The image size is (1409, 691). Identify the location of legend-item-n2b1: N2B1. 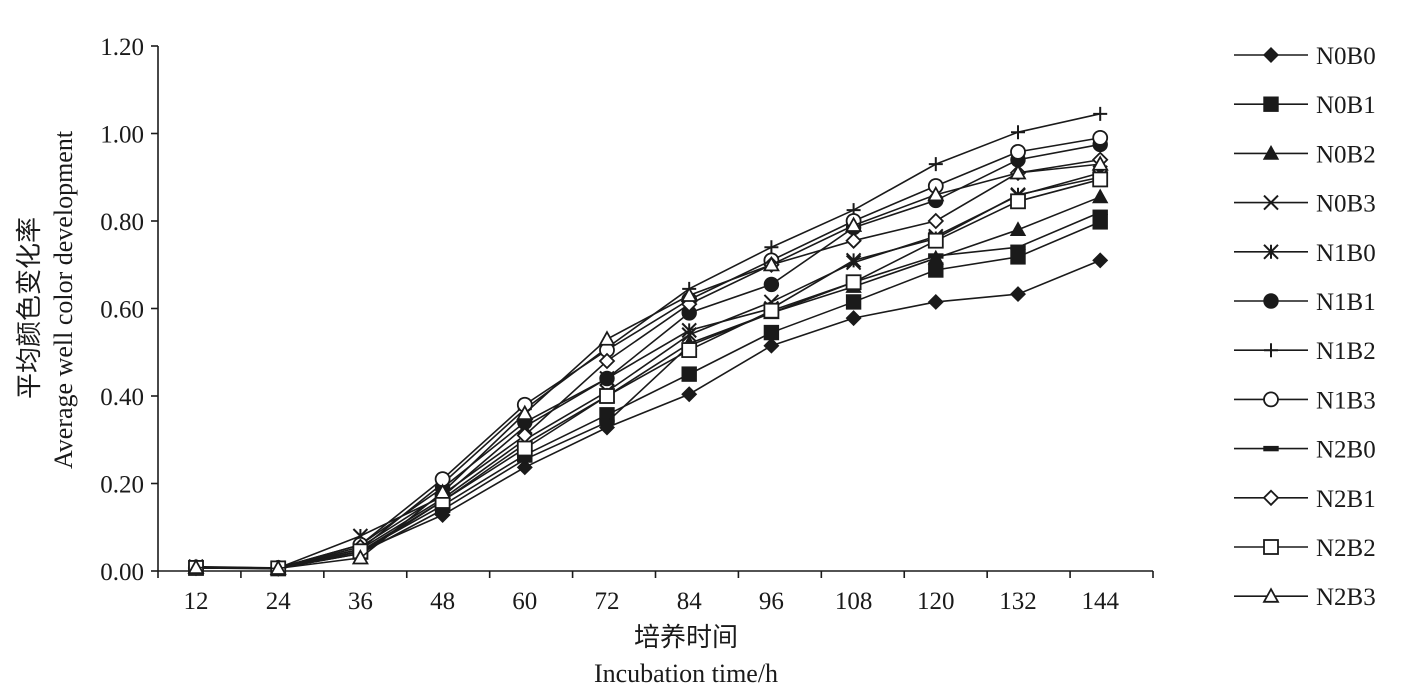
(1305, 499).